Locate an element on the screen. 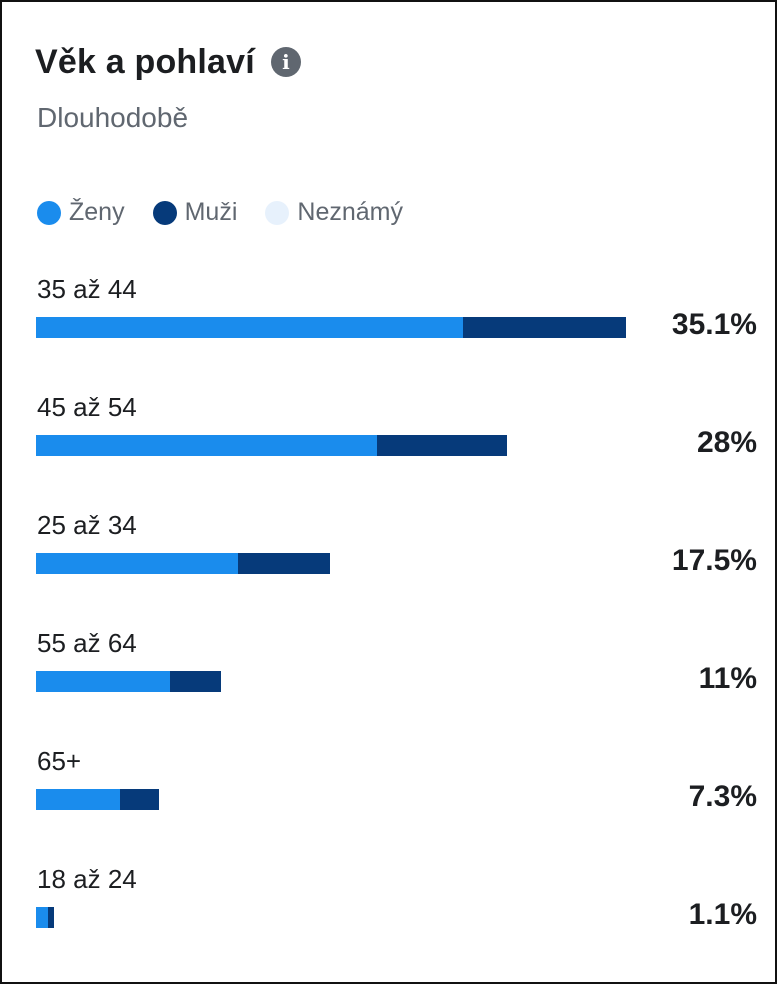 The width and height of the screenshot is (777, 984). bar-row: 45 až 54 28% is located at coordinates (389, 451).